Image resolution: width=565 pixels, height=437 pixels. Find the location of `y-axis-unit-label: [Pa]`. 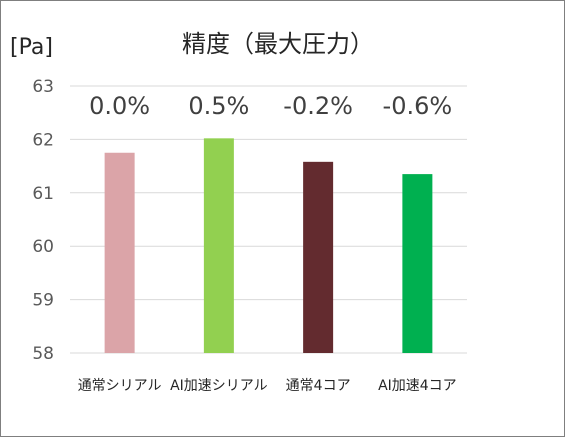

y-axis-unit-label: [Pa] is located at coordinates (31, 47).